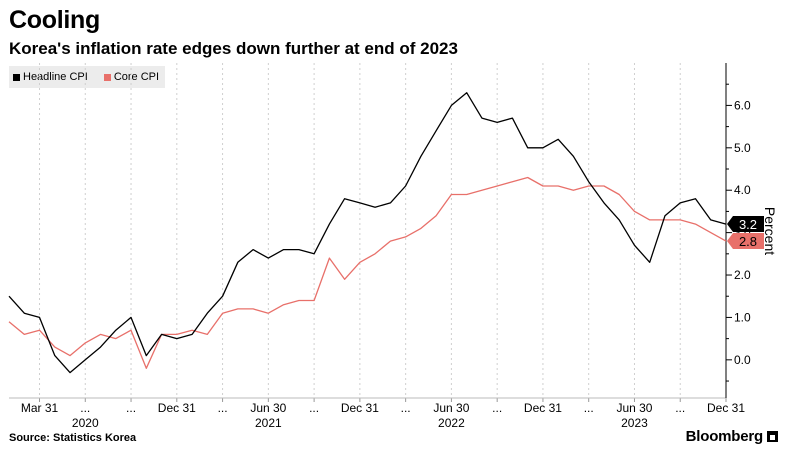  I want to click on brand-name: Bloomberg, so click(724, 436).